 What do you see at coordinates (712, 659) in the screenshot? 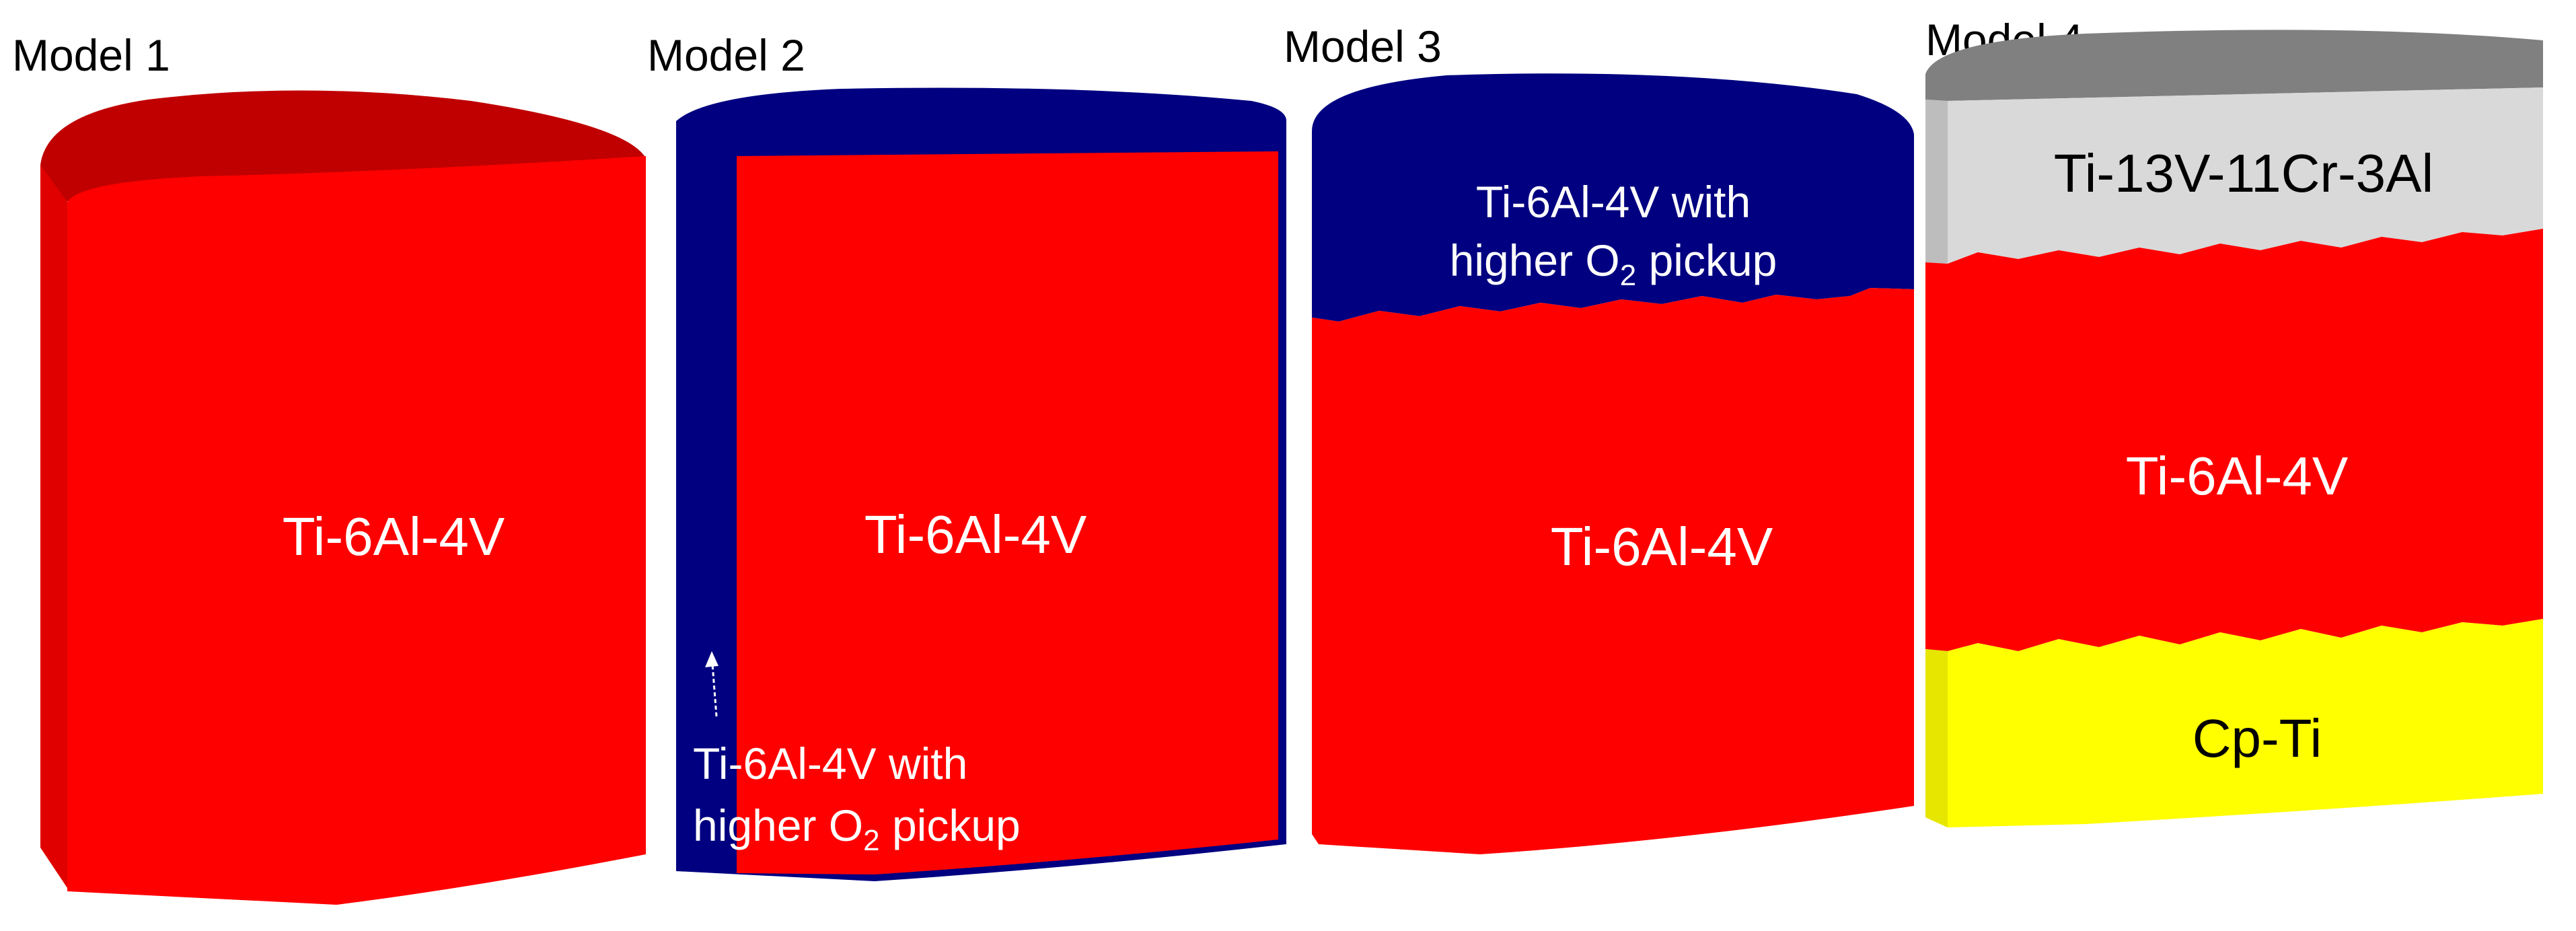
I see `model-2-pointer-arrowhead` at bounding box center [712, 659].